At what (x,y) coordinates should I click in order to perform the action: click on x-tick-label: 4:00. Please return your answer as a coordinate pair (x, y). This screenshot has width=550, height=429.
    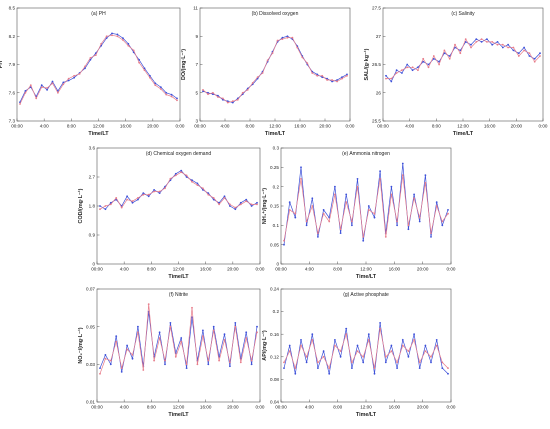
    Looking at the image, I should click on (124, 269).